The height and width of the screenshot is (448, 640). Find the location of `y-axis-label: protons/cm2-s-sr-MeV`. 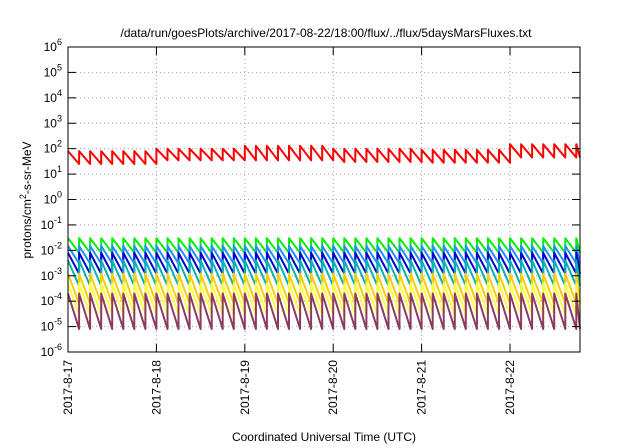

y-axis-label: protons/cm2-s-sr-MeV is located at coordinates (26, 199).